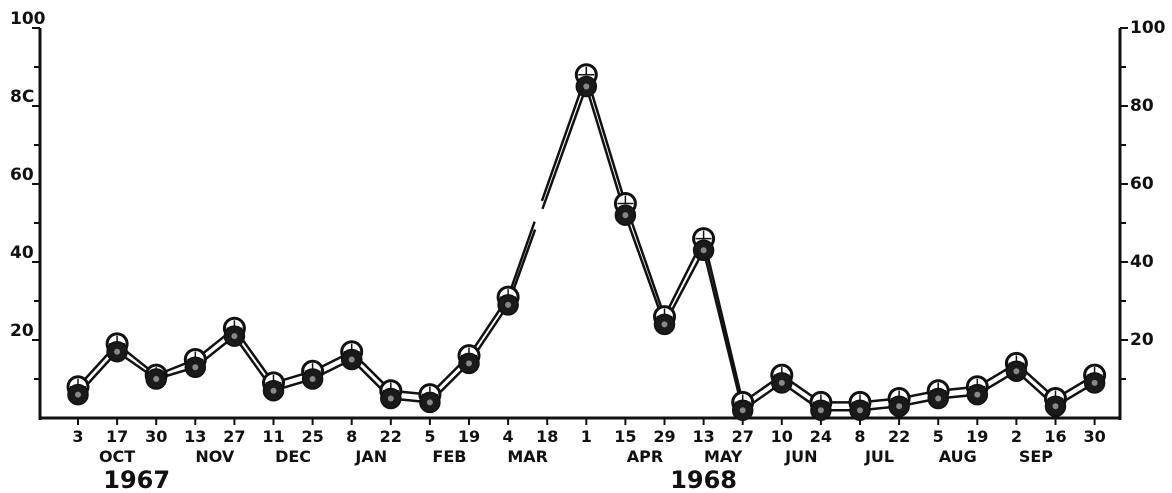 This screenshot has height=493, width=1172. Describe the element at coordinates (723, 456) in the screenshot. I see `month-label: MAY` at that location.